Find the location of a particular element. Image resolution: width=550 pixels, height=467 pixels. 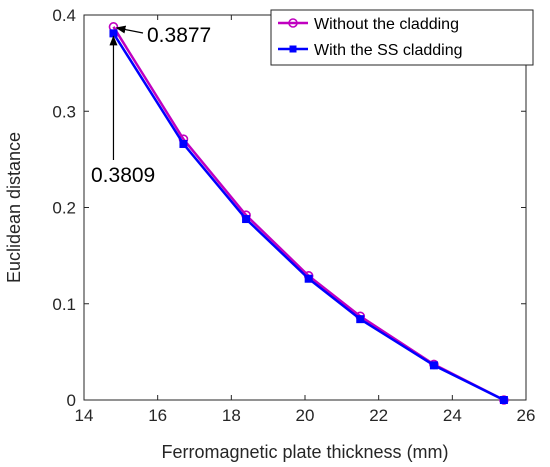

x-tick-label: 26 is located at coordinates (526, 415).